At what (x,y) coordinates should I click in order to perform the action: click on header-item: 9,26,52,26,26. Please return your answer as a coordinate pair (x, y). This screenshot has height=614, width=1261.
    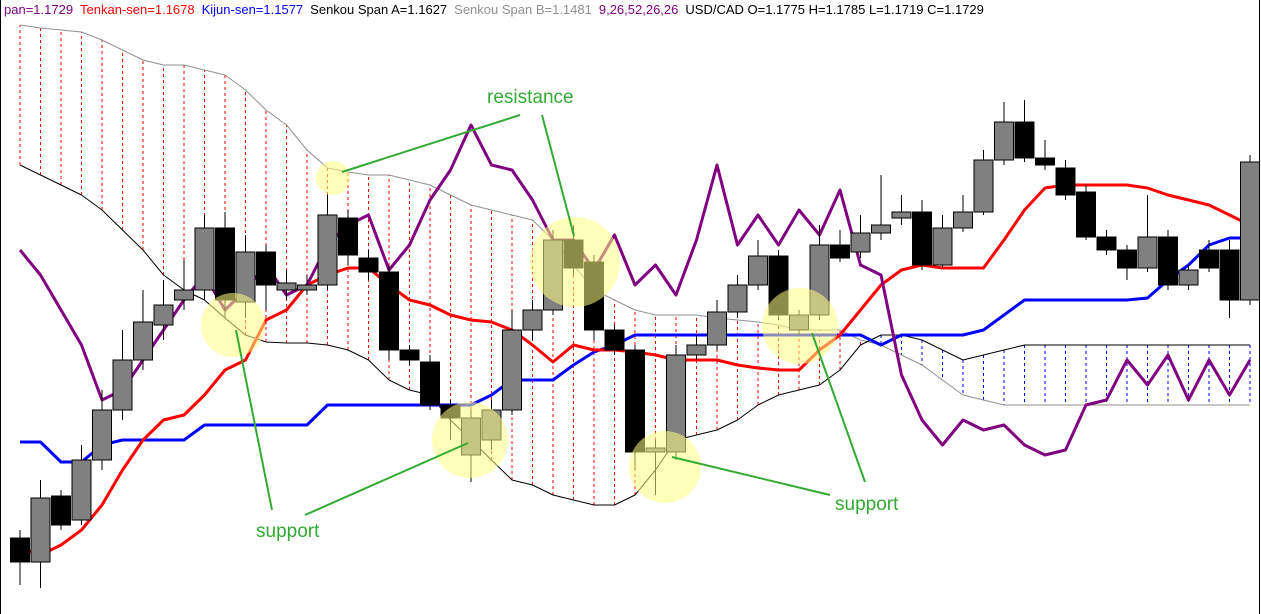
    Looking at the image, I should click on (639, 9).